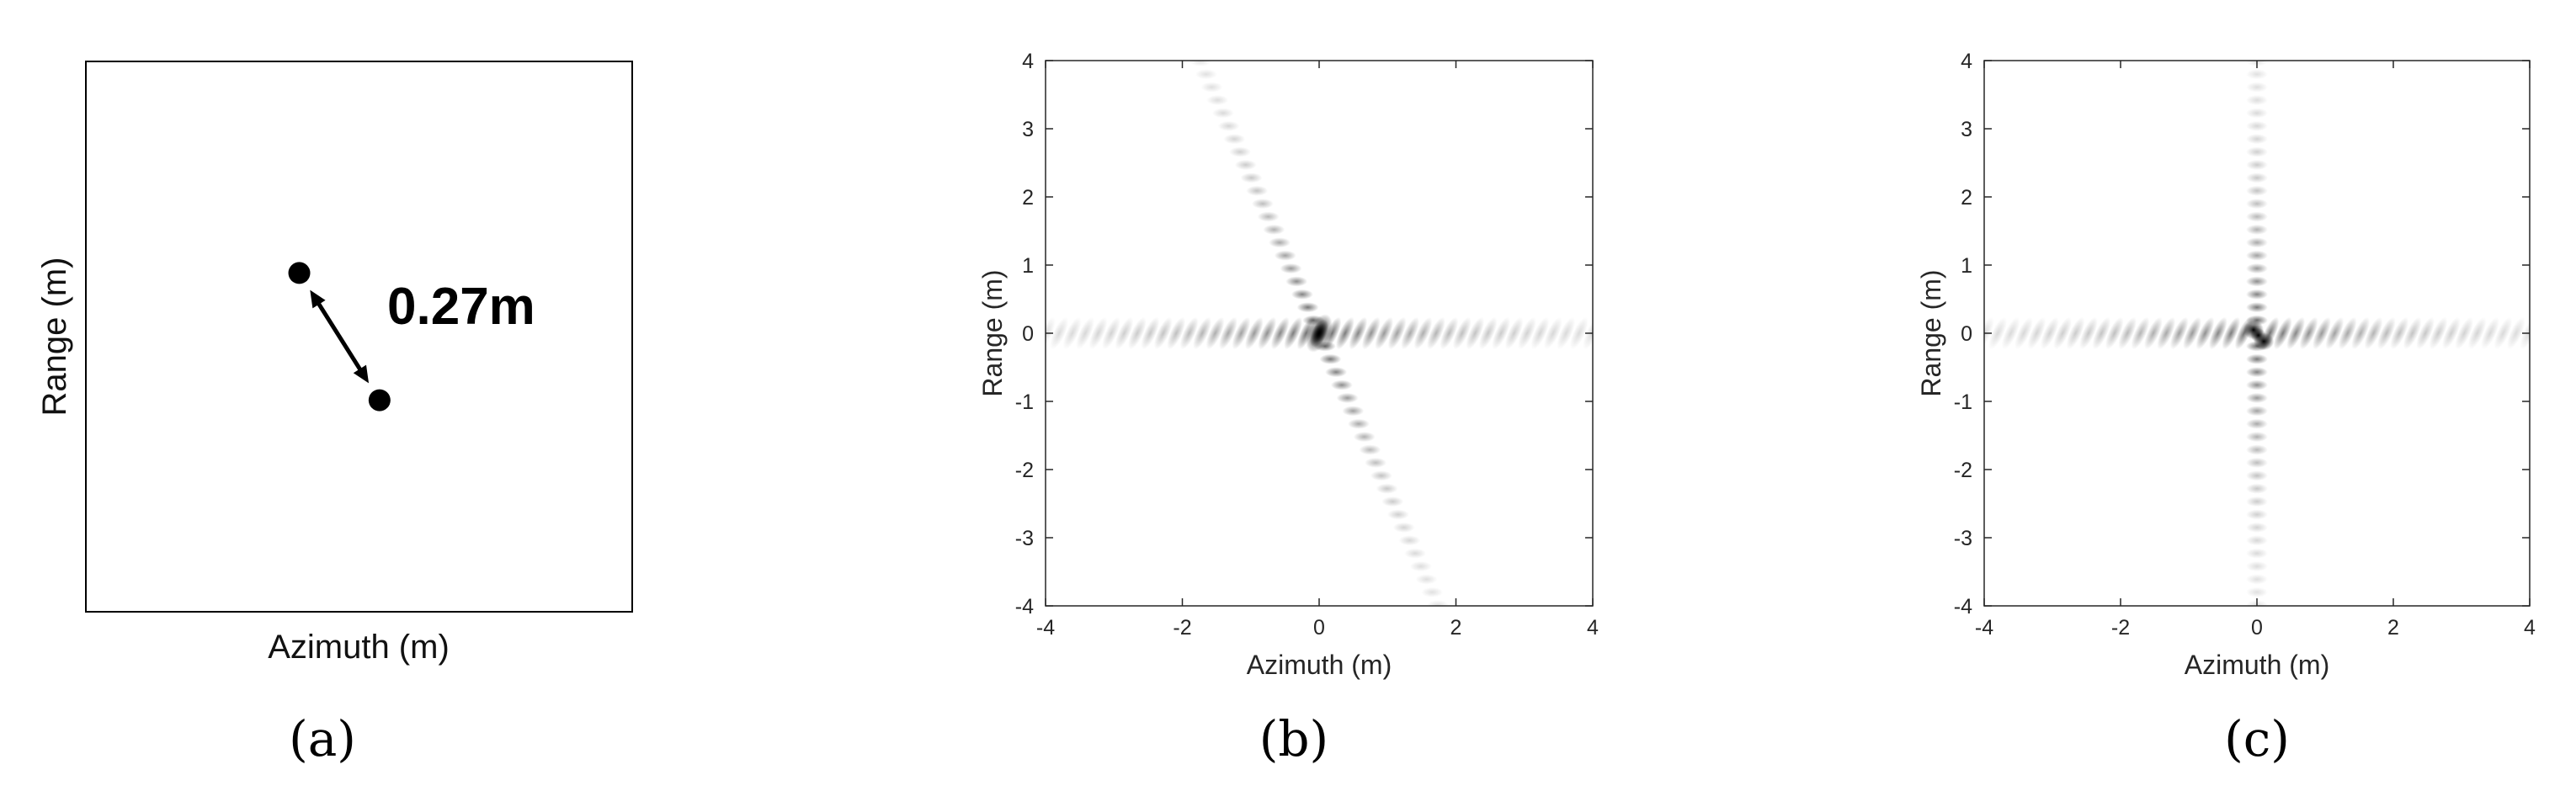 The height and width of the screenshot is (791, 2576). Describe the element at coordinates (1456, 628) in the screenshot. I see `panel-b-xtick-label: 2` at that location.